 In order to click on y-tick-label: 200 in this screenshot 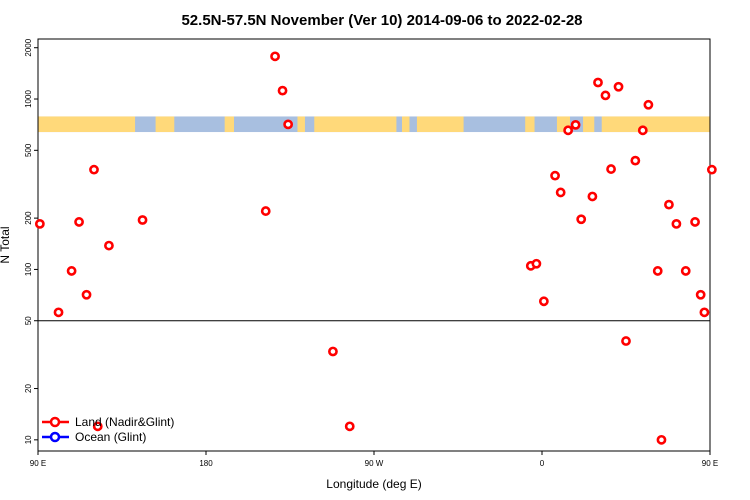, I will do `click(28, 218)`.